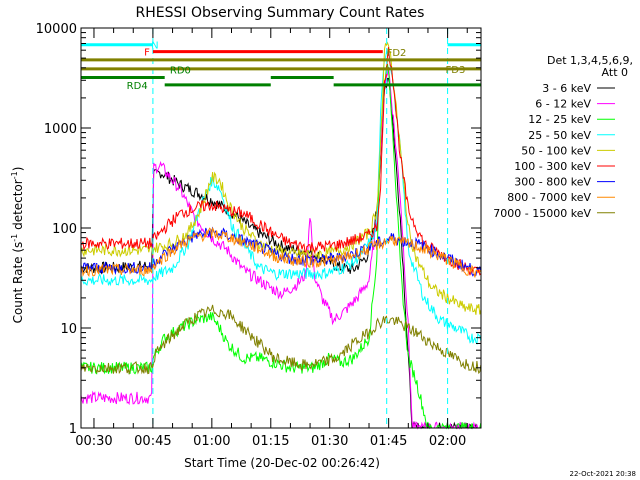 This screenshot has height=480, width=640. I want to click on flag-label: FD3, so click(456, 70).